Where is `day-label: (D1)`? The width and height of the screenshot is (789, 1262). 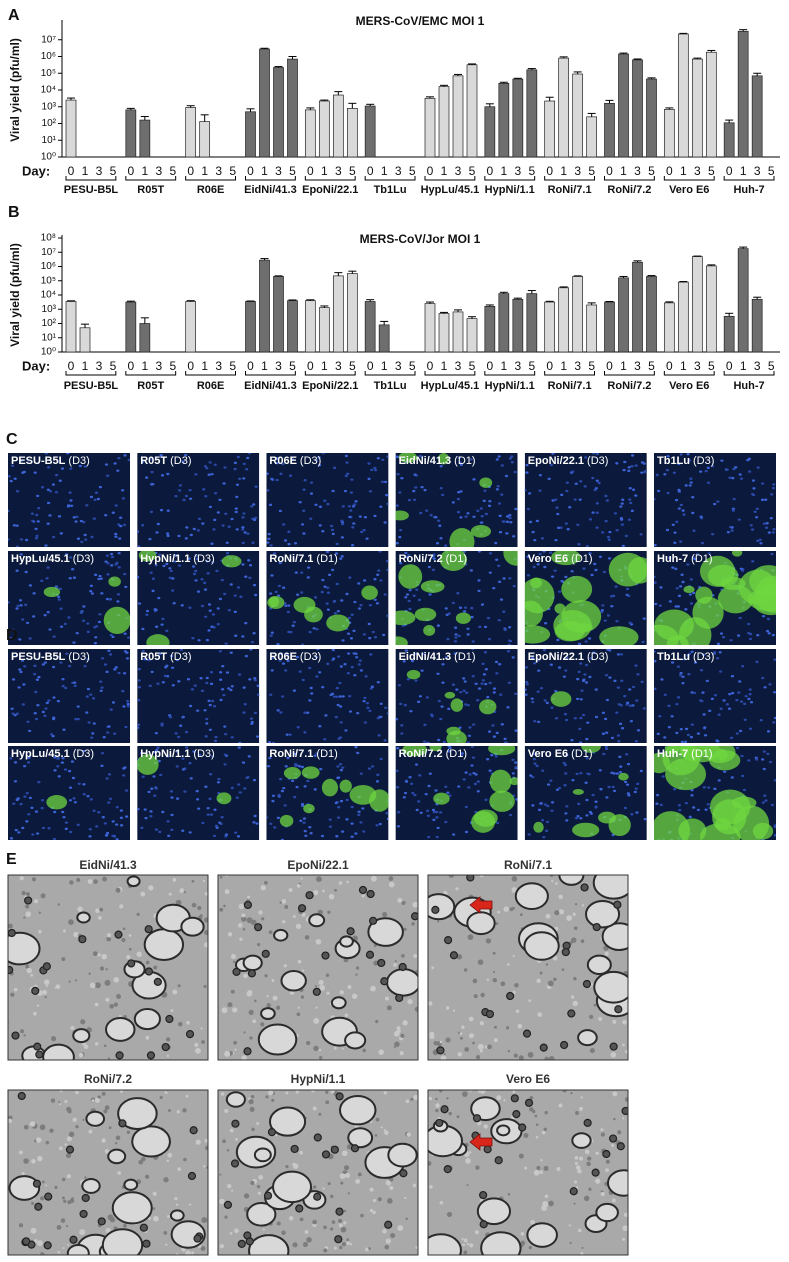
day-label: (D1) is located at coordinates (326, 559).